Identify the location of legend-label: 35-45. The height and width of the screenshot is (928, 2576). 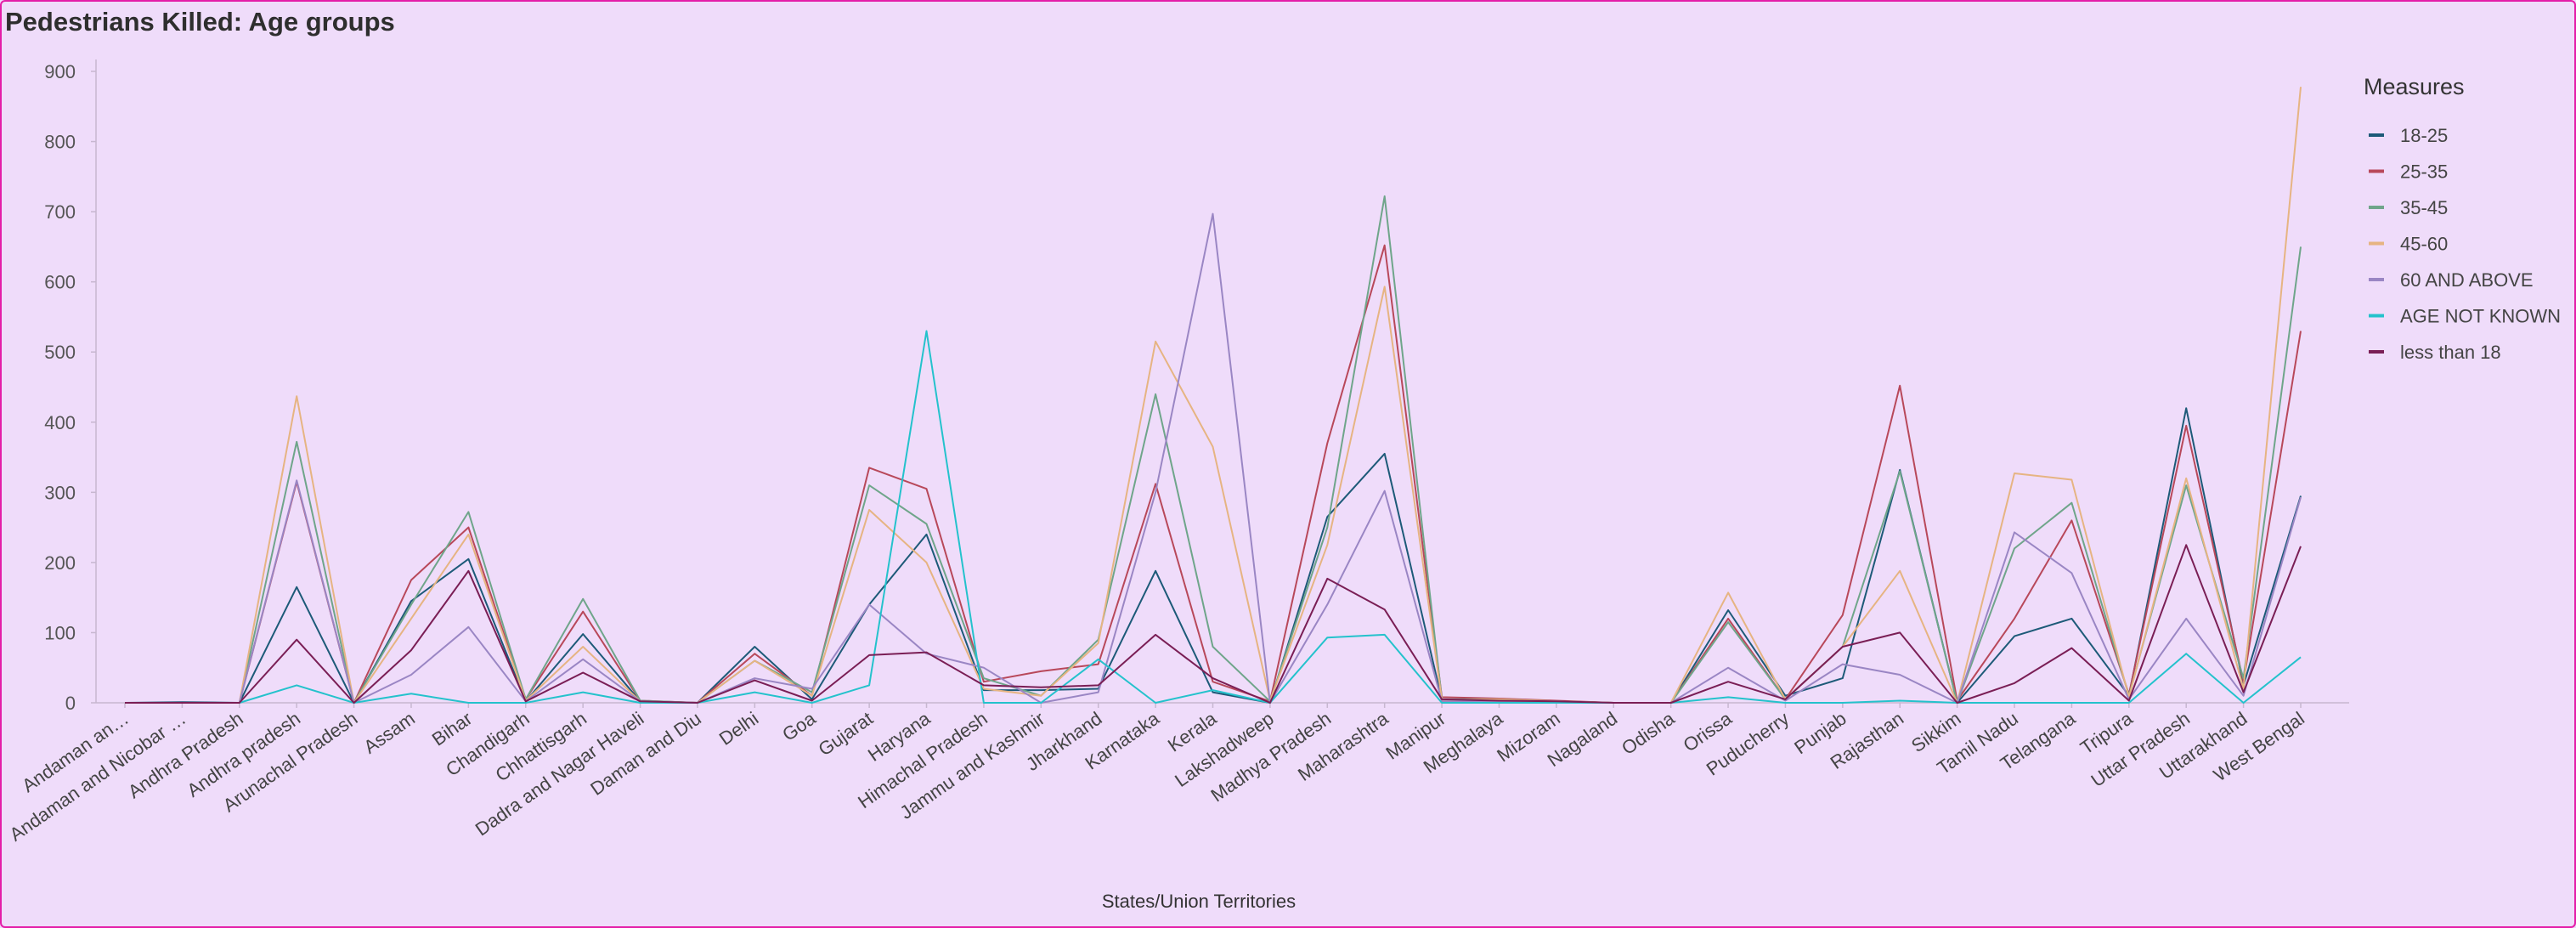
(2424, 207).